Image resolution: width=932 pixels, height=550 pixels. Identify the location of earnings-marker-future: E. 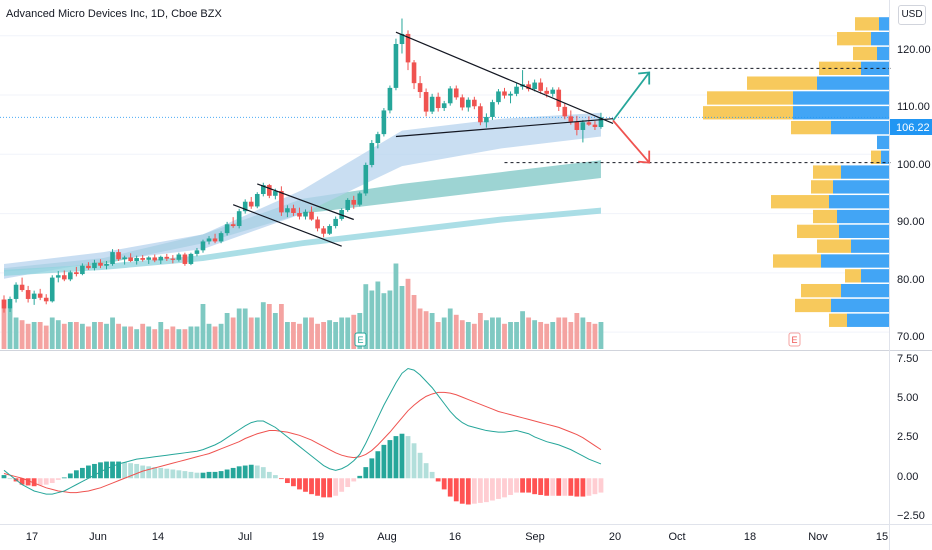
(794, 339).